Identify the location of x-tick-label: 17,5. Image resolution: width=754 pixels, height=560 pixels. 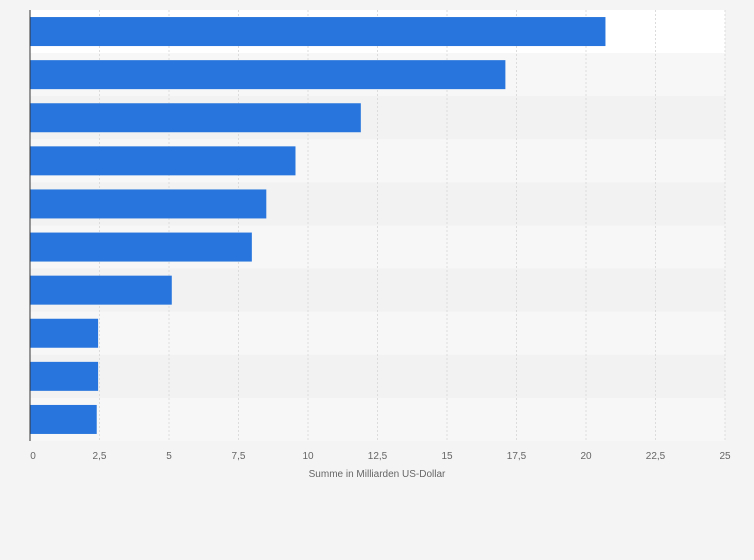
(517, 456).